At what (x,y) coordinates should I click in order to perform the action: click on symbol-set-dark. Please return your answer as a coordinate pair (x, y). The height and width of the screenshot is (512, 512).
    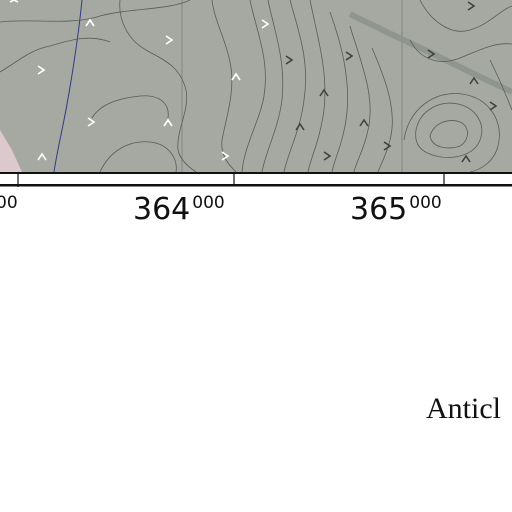
    Looking at the image, I should click on (391, 82).